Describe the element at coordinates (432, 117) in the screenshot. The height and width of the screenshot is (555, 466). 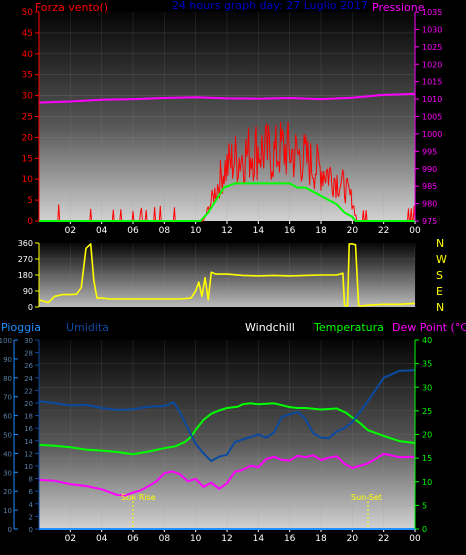
I see `pressure-y-tick-label: 1005` at that location.